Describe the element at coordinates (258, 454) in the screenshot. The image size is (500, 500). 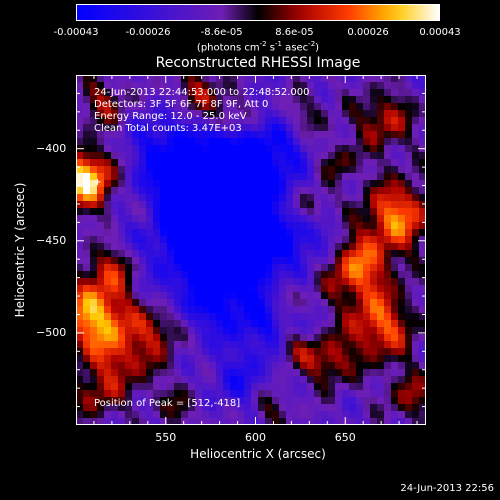
I see `x-axis-label: Heliocentric X (arcsec)` at that location.